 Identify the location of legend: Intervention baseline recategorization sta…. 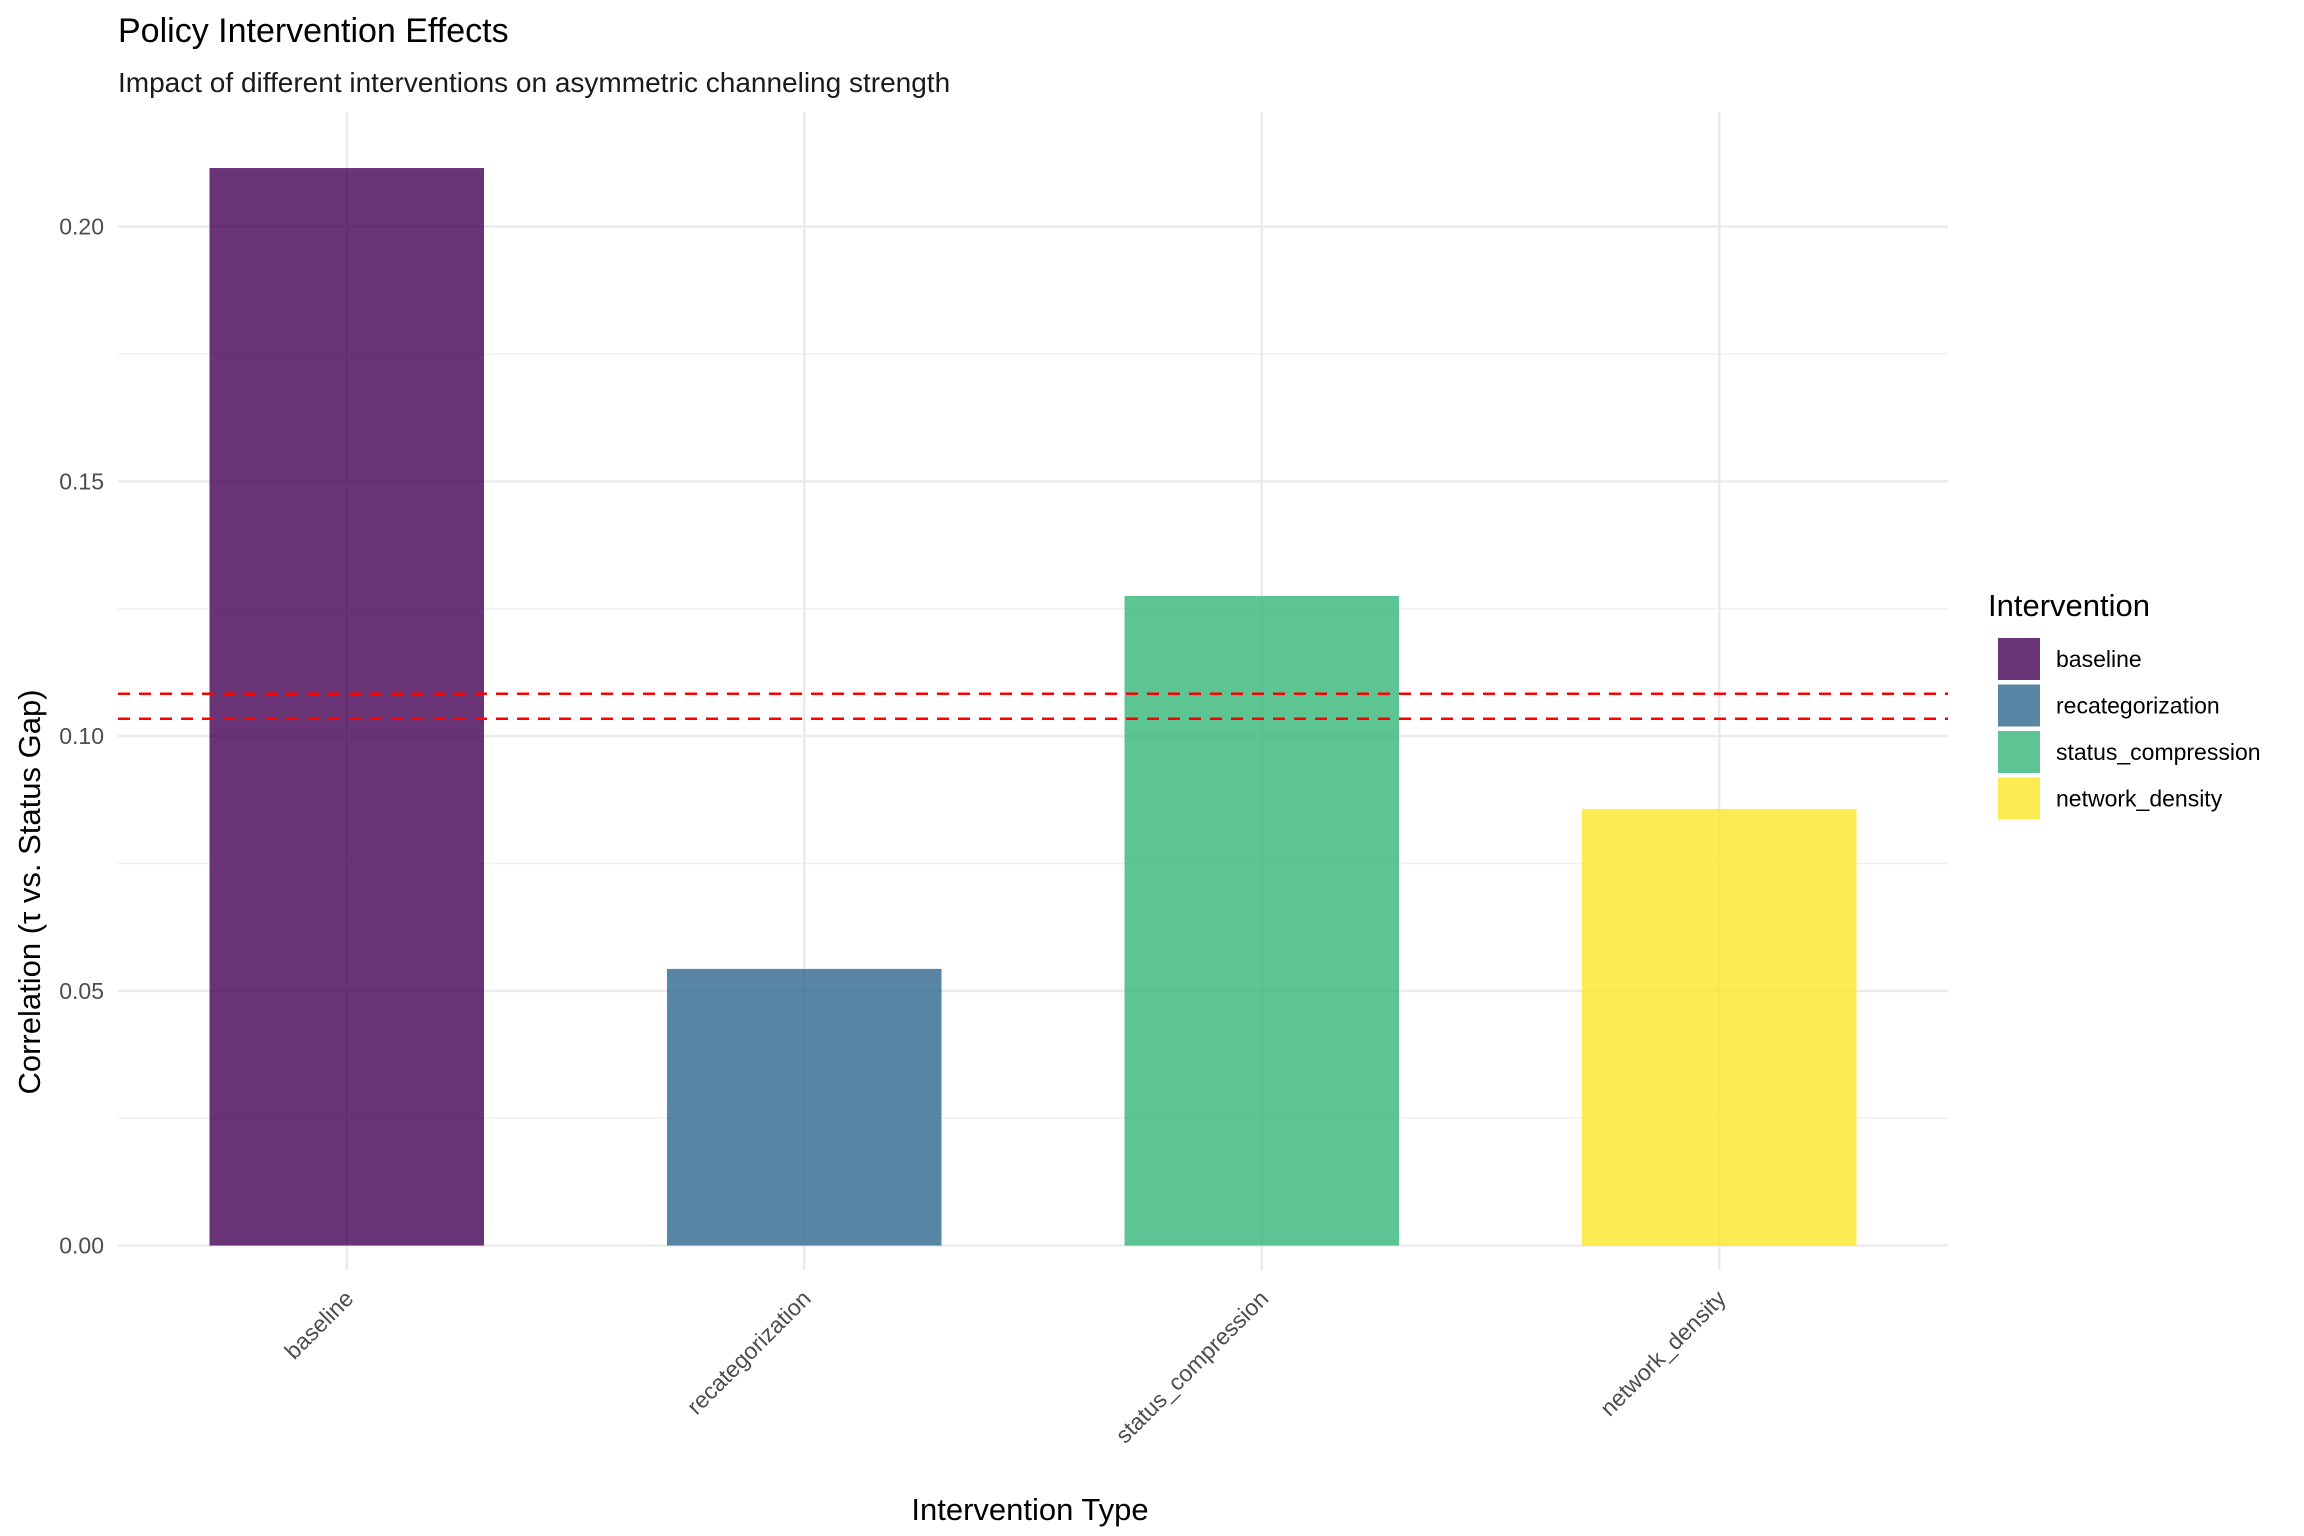
(2124, 704).